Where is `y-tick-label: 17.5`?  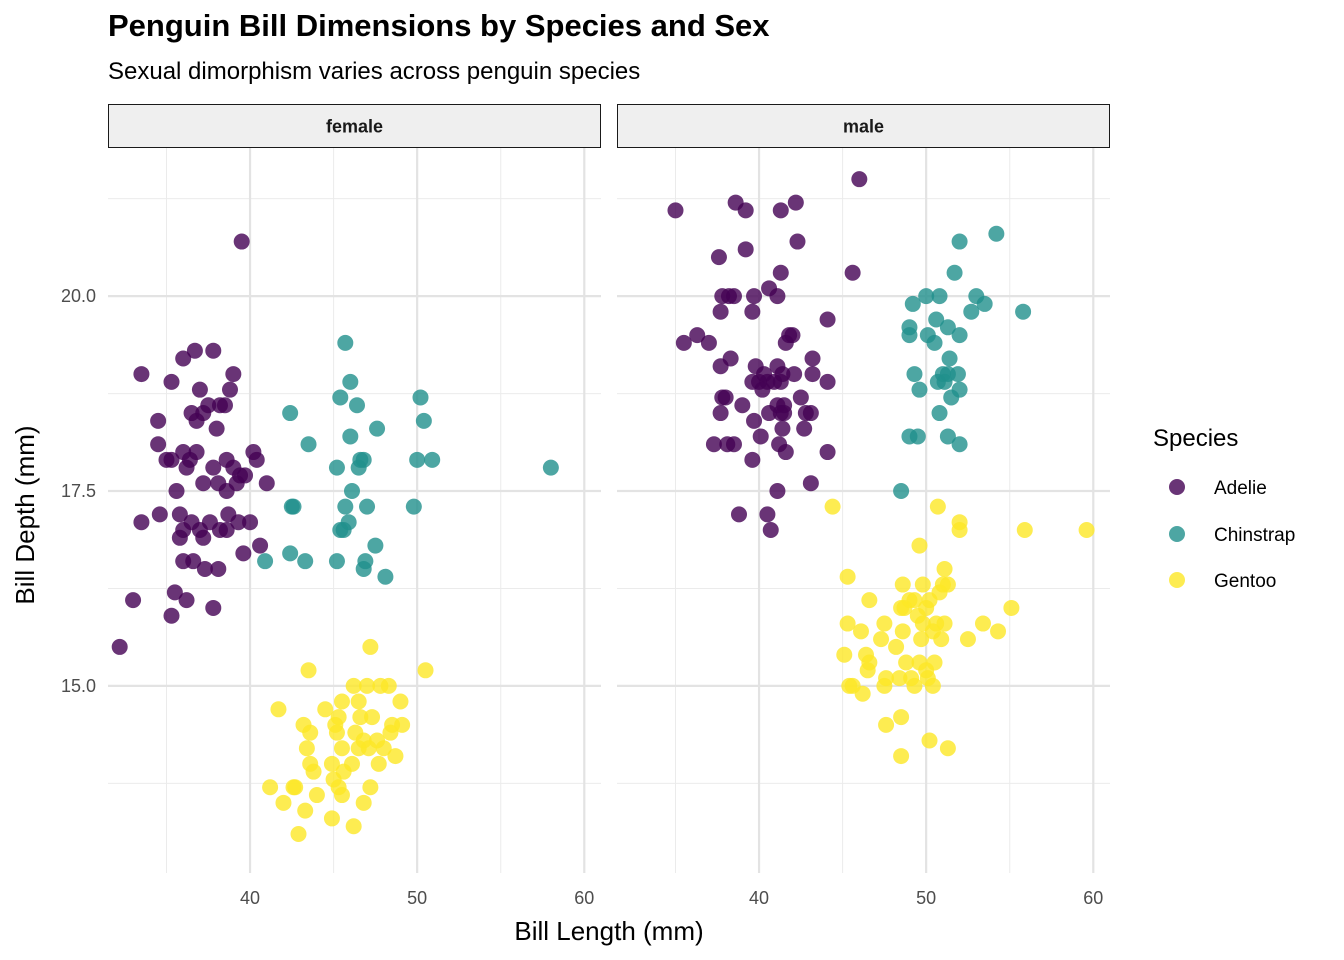
y-tick-label: 17.5 is located at coordinates (78, 491).